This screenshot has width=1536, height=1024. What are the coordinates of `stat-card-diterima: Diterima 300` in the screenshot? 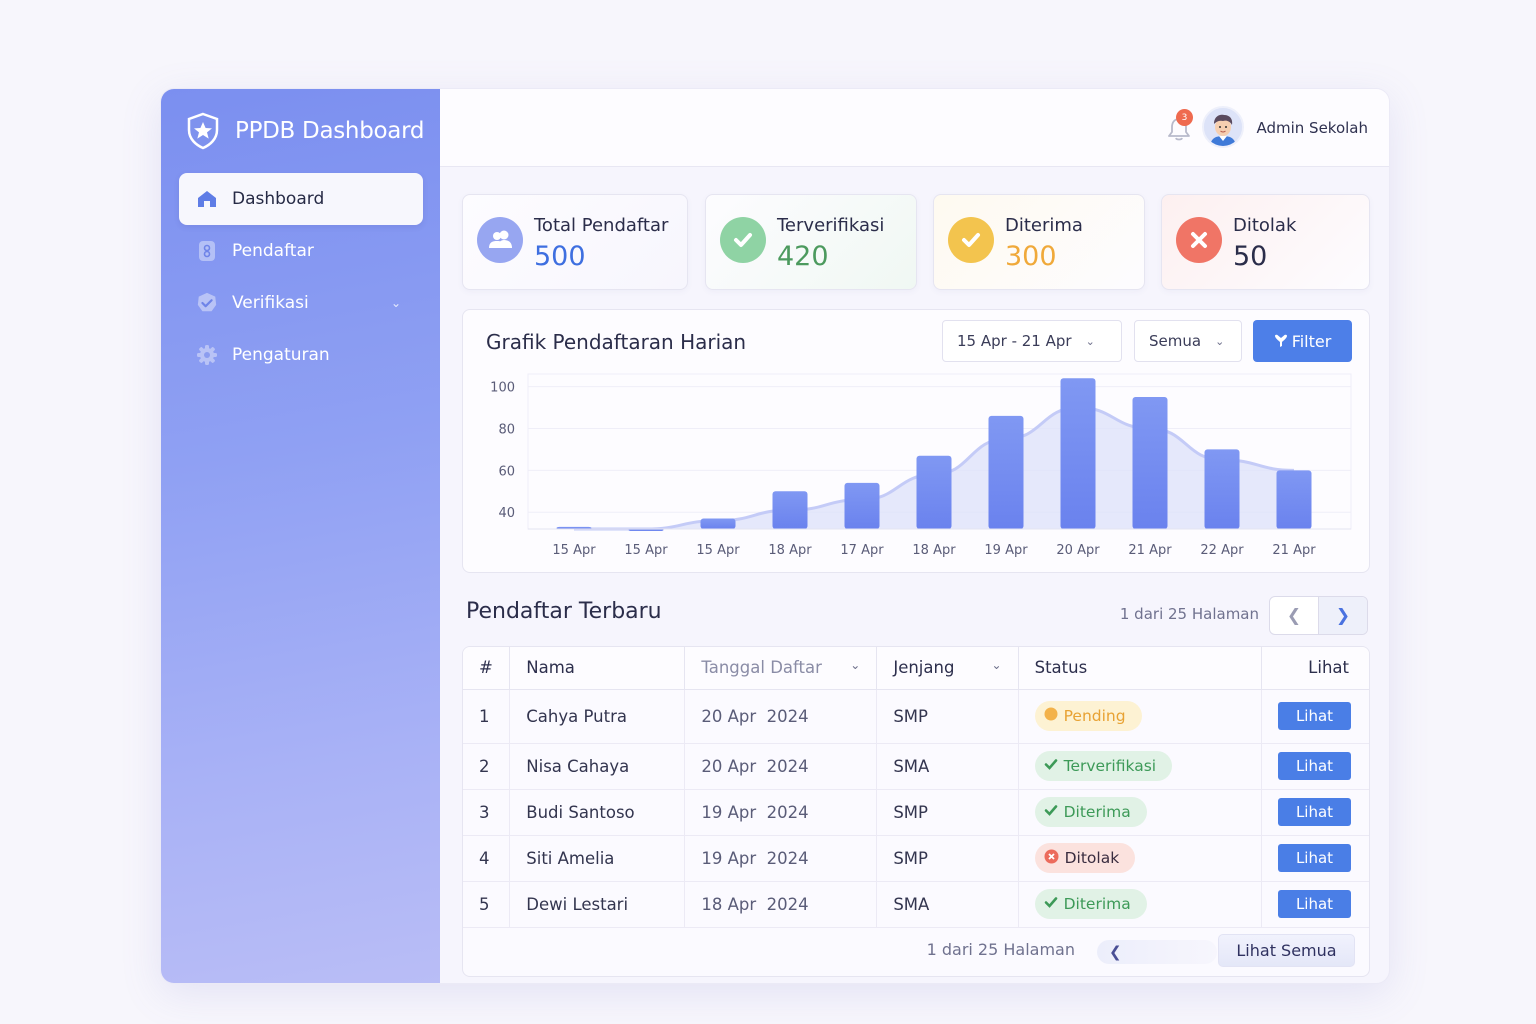 It's located at (1039, 242).